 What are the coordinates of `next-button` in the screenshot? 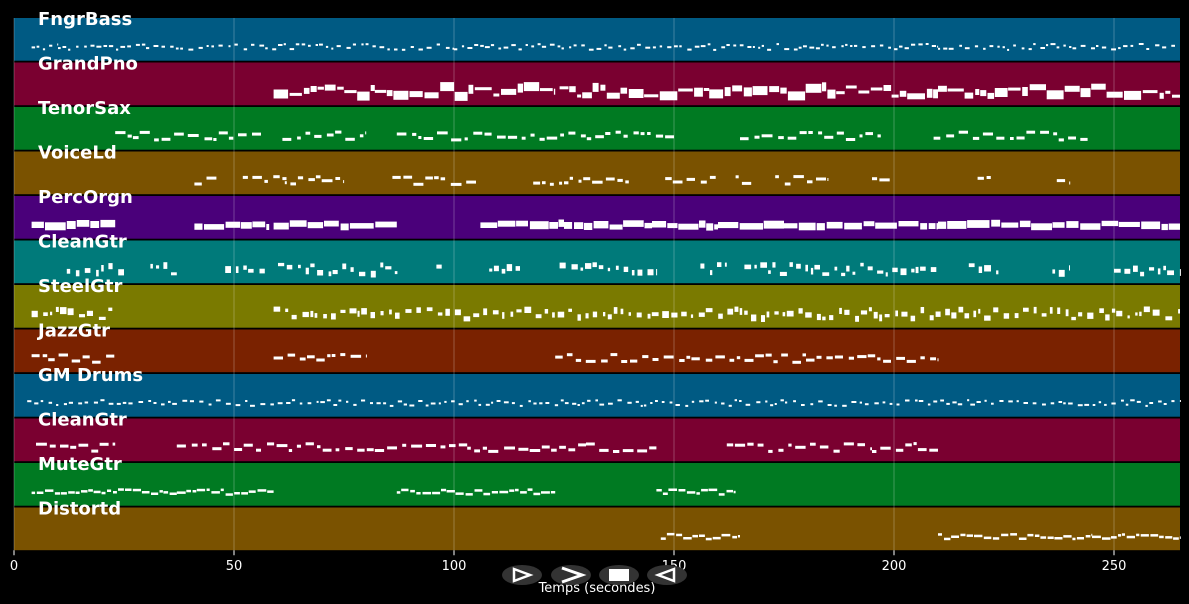 It's located at (571, 575).